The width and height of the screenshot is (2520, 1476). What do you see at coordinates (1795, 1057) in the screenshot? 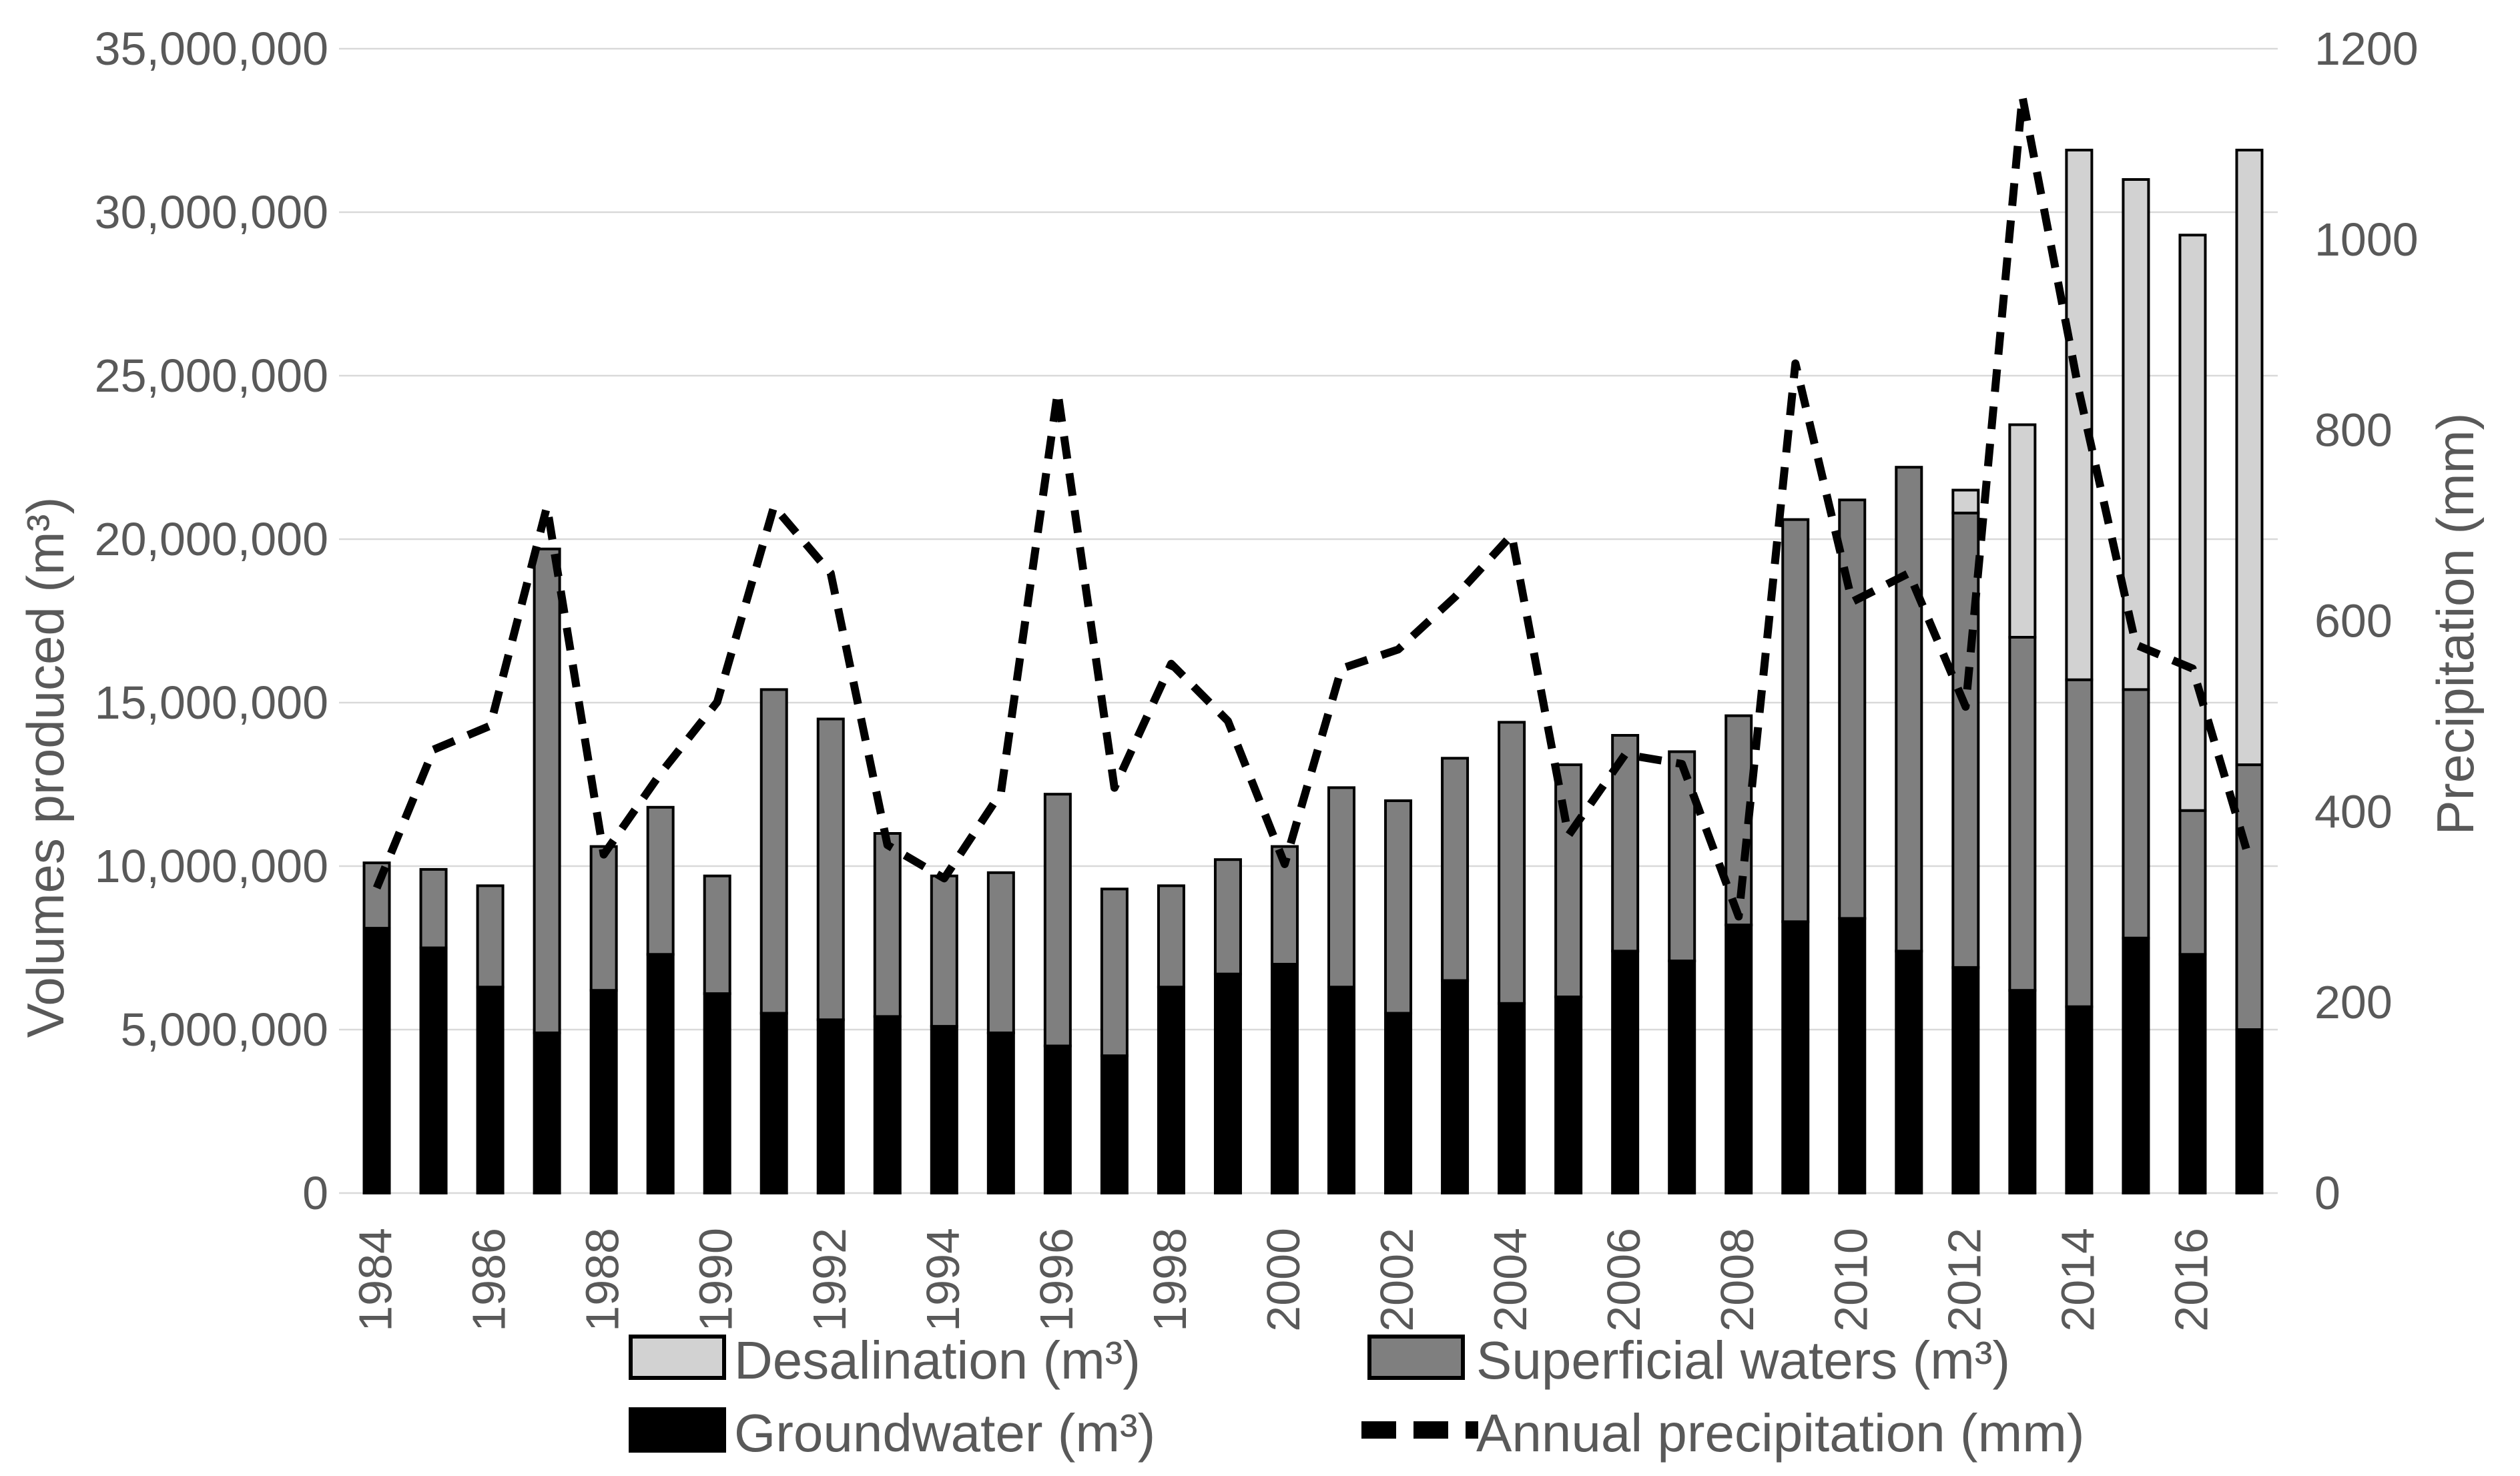
I see `bar-segment-groundwater-2009` at bounding box center [1795, 1057].